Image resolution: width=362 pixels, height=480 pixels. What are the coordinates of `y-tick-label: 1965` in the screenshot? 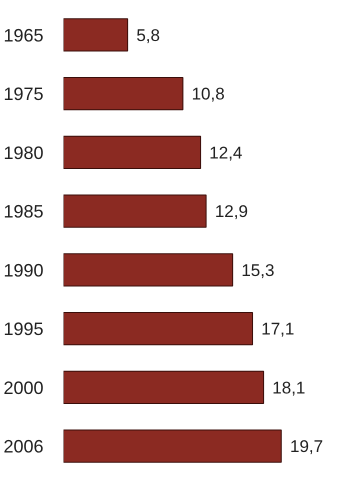 It's located at (23, 35).